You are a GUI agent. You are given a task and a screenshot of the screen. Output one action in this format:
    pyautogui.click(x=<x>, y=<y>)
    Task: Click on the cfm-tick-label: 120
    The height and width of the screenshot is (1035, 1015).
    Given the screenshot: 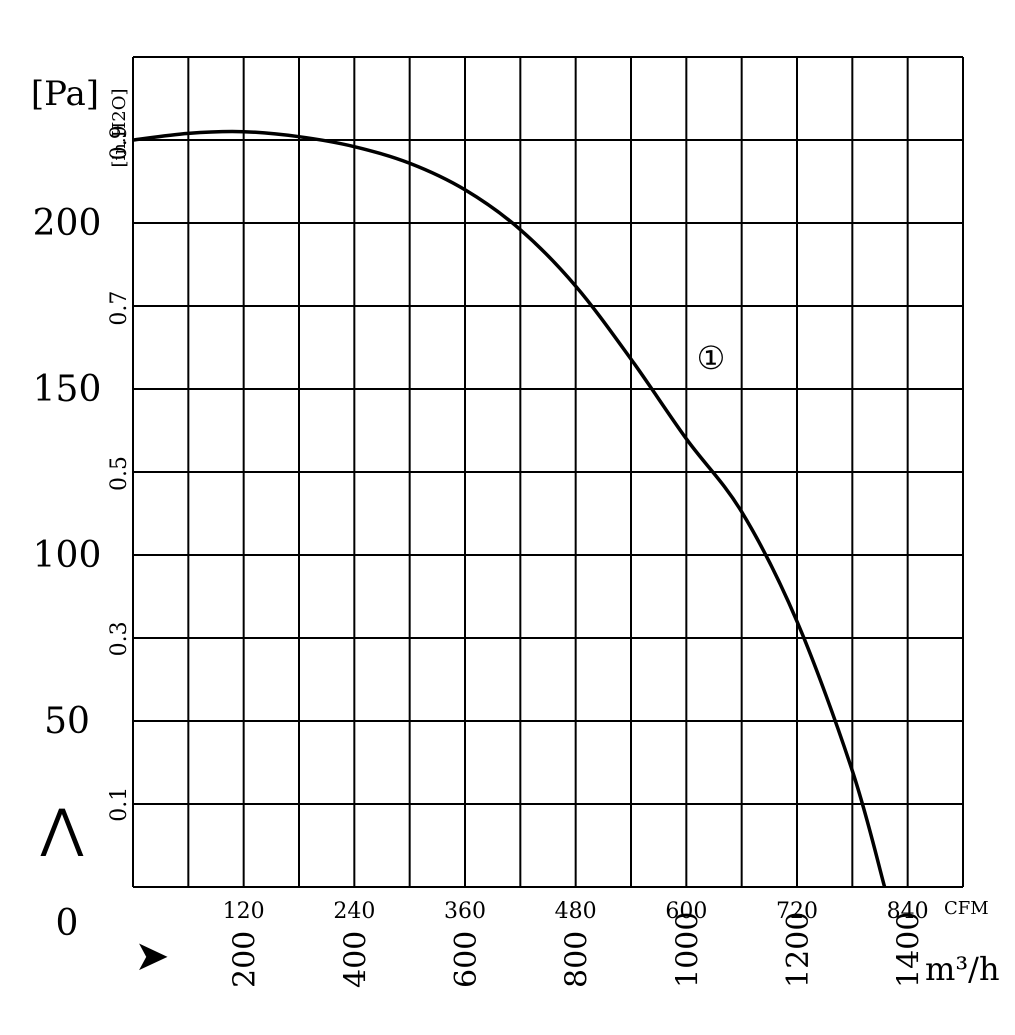 What is the action you would take?
    pyautogui.click(x=244, y=911)
    